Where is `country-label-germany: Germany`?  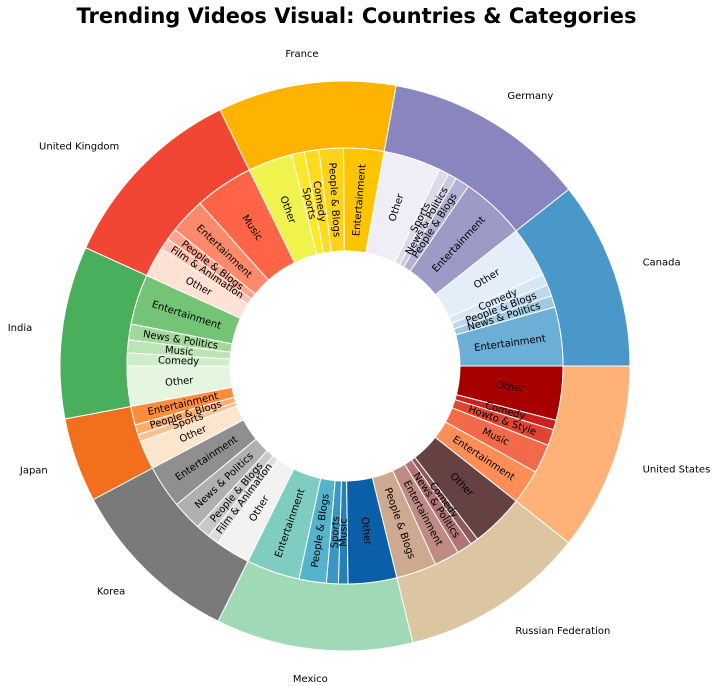
country-label-germany: Germany is located at coordinates (530, 96).